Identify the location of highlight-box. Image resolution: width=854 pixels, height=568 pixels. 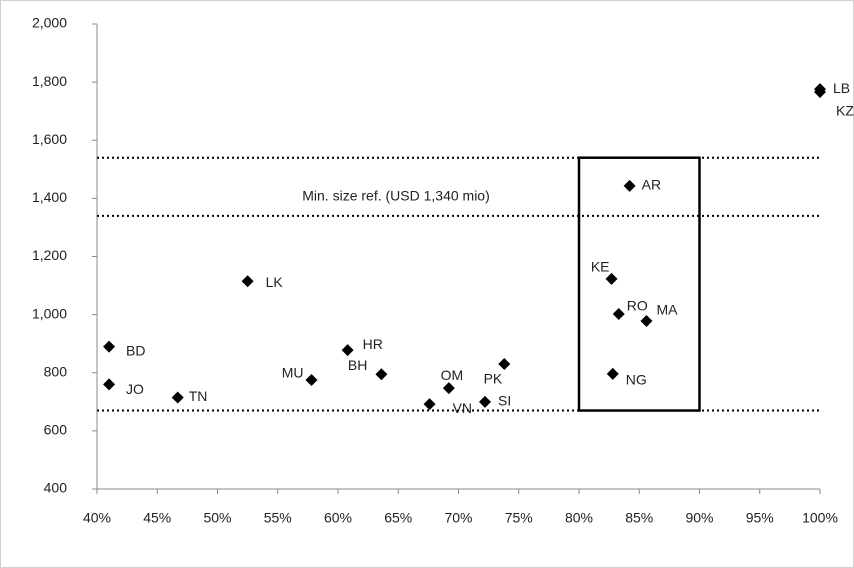
(639, 284).